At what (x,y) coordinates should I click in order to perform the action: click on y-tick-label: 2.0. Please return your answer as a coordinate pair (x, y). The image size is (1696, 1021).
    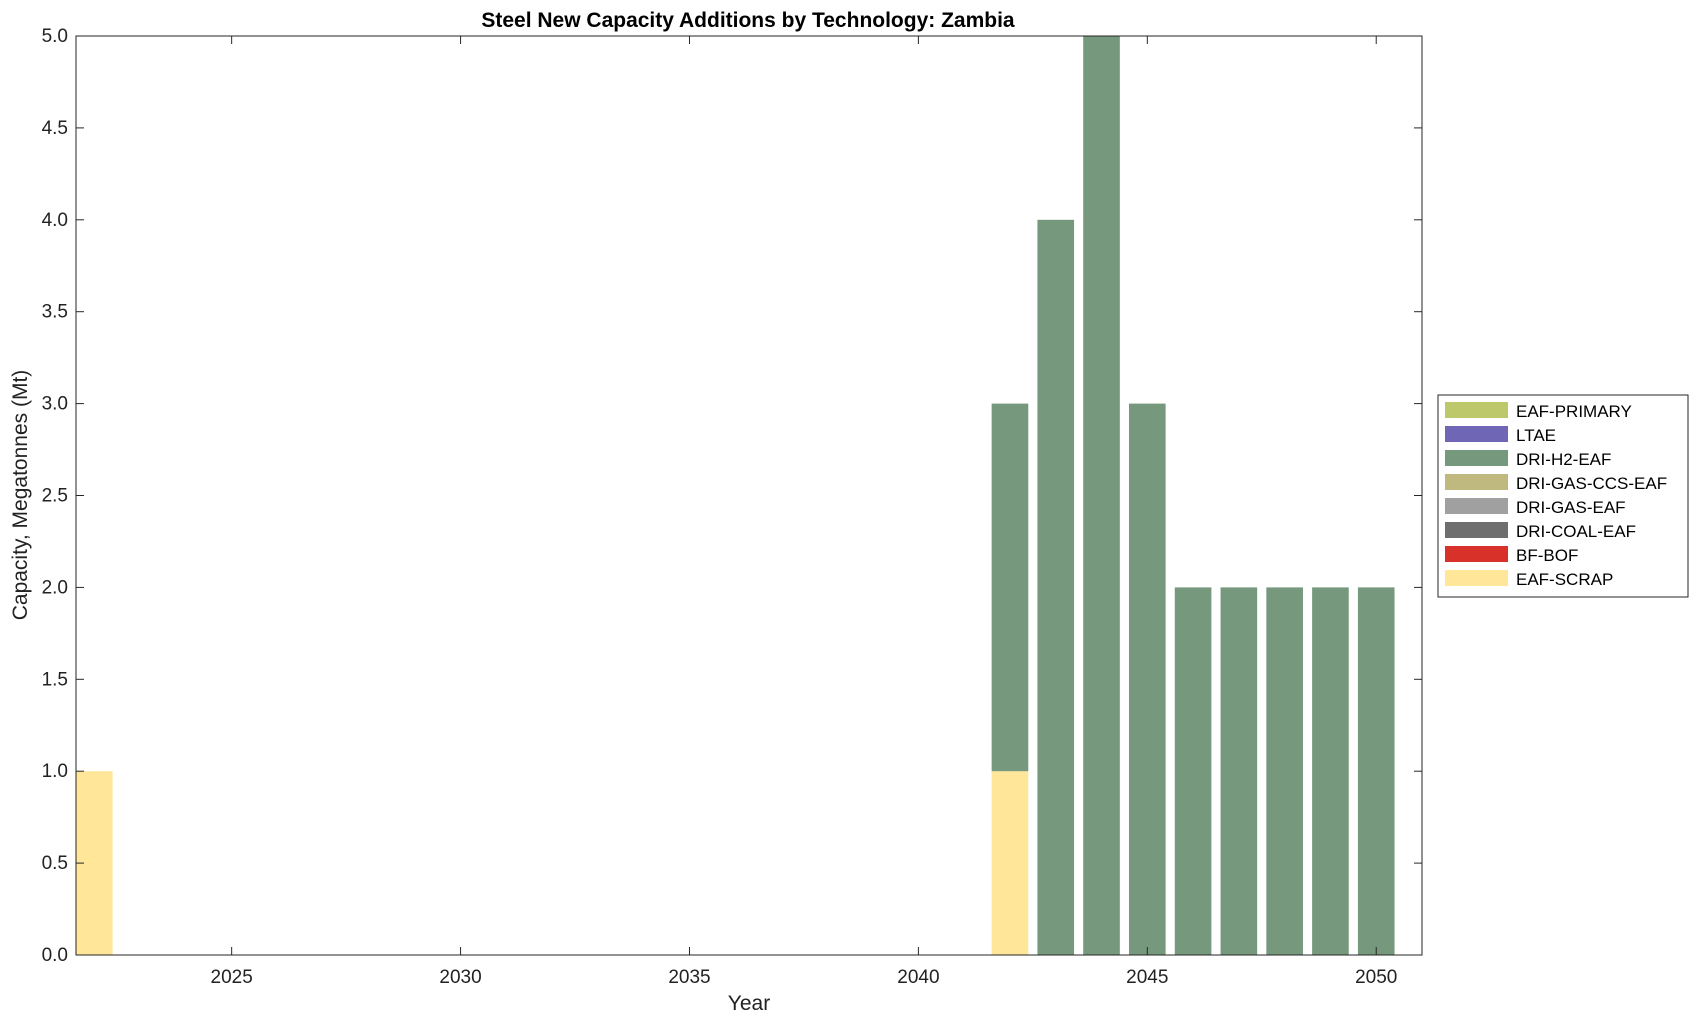
    Looking at the image, I should click on (55, 587).